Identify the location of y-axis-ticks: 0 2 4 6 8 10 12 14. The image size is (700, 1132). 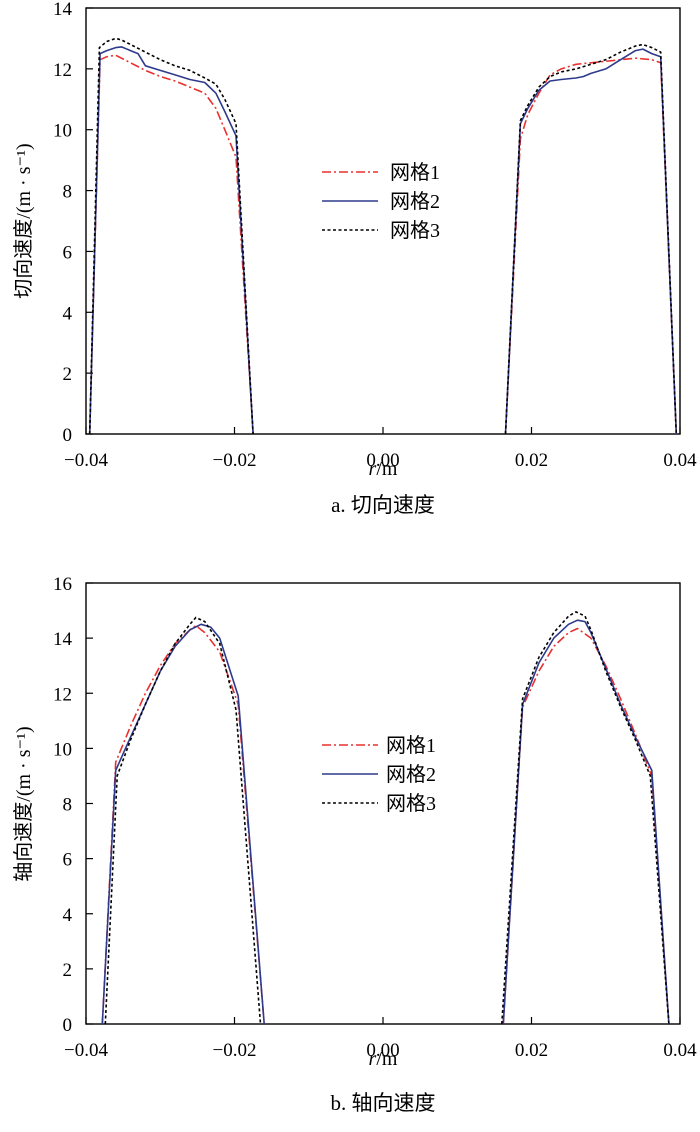
(73, 223).